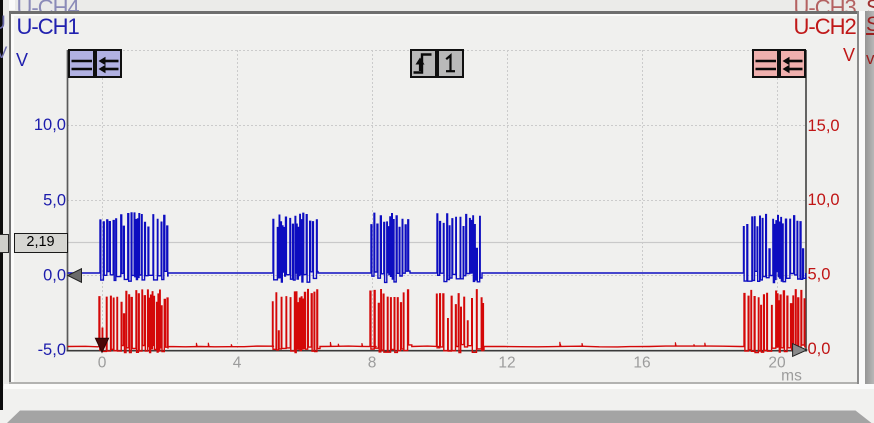 The height and width of the screenshot is (423, 874). Describe the element at coordinates (237, 363) in the screenshot. I see `svg-text: 4` at that location.